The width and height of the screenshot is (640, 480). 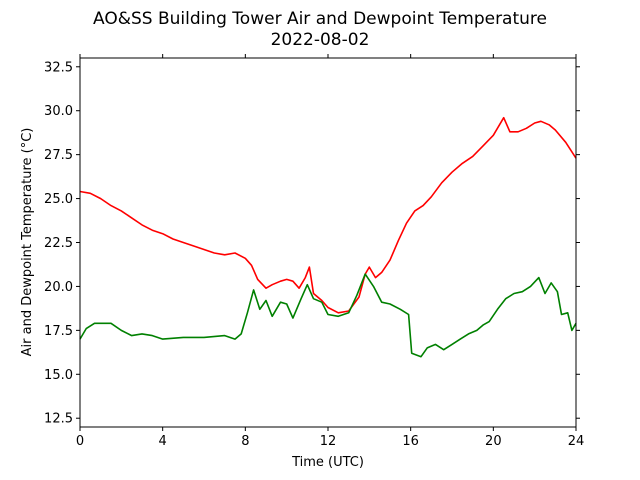 What do you see at coordinates (163, 441) in the screenshot?
I see `x-tick-label: 4` at bounding box center [163, 441].